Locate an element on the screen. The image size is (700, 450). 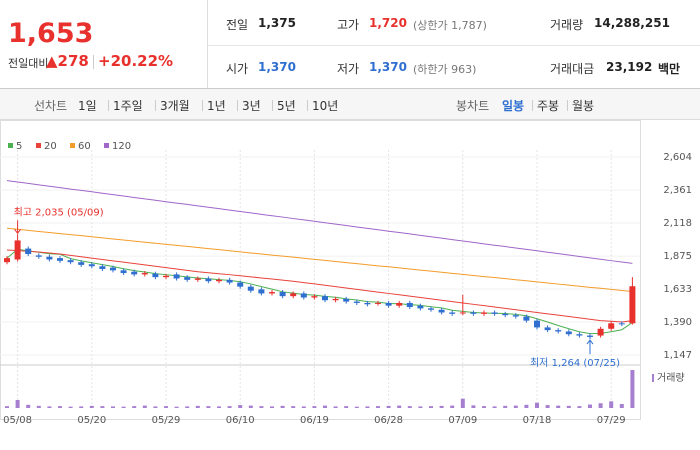
stat-label: 고가 is located at coordinates (348, 25).